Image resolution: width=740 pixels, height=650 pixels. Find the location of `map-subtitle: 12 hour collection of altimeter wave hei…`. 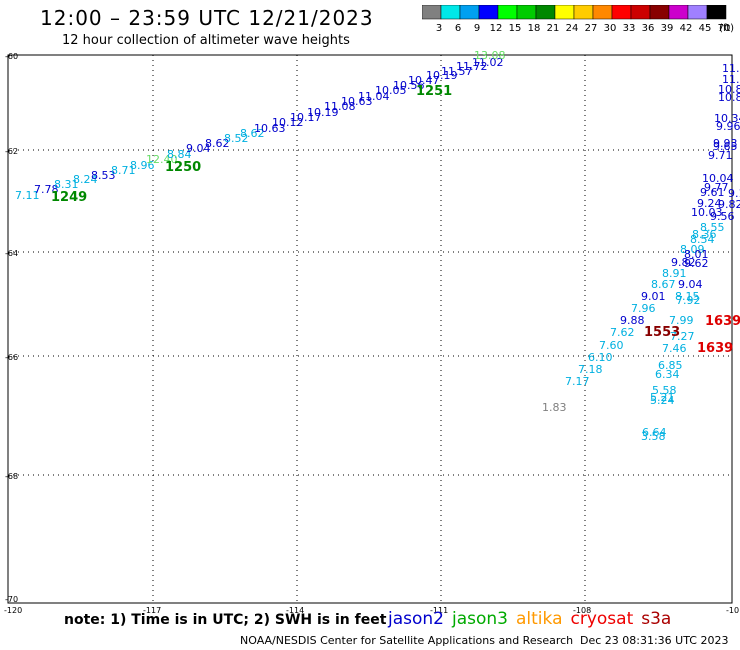

map-subtitle: 12 hour collection of altimeter wave hei… is located at coordinates (206, 40).